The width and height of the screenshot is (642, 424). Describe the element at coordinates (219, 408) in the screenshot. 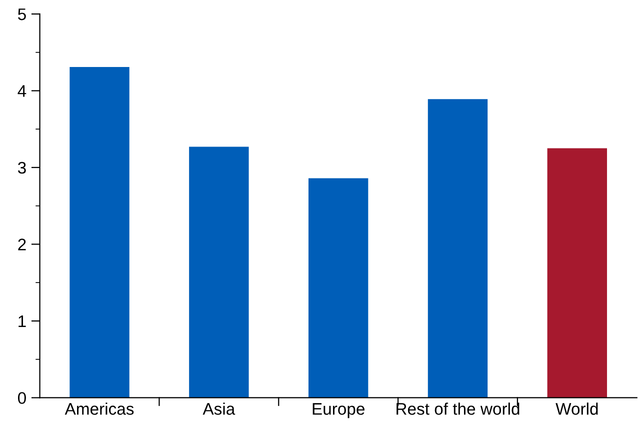

I see `x-tick-label: Asia` at that location.